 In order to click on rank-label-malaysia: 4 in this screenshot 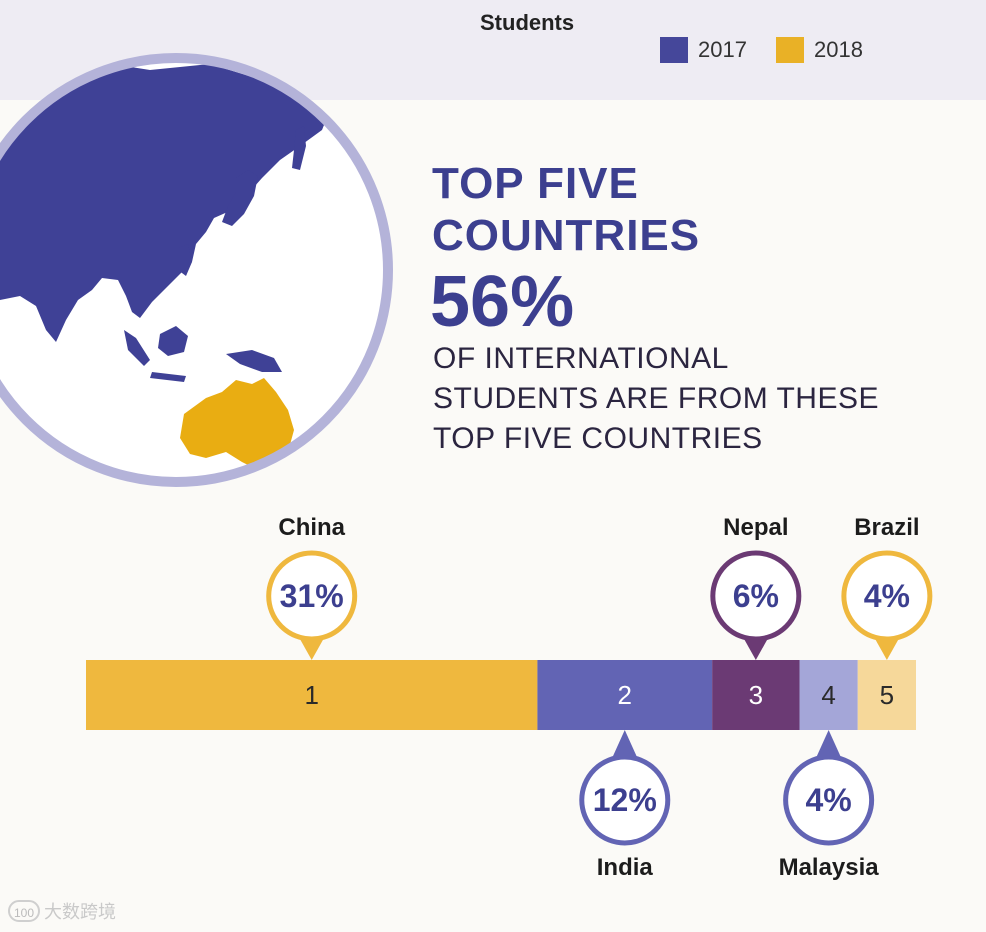, I will do `click(828, 695)`.